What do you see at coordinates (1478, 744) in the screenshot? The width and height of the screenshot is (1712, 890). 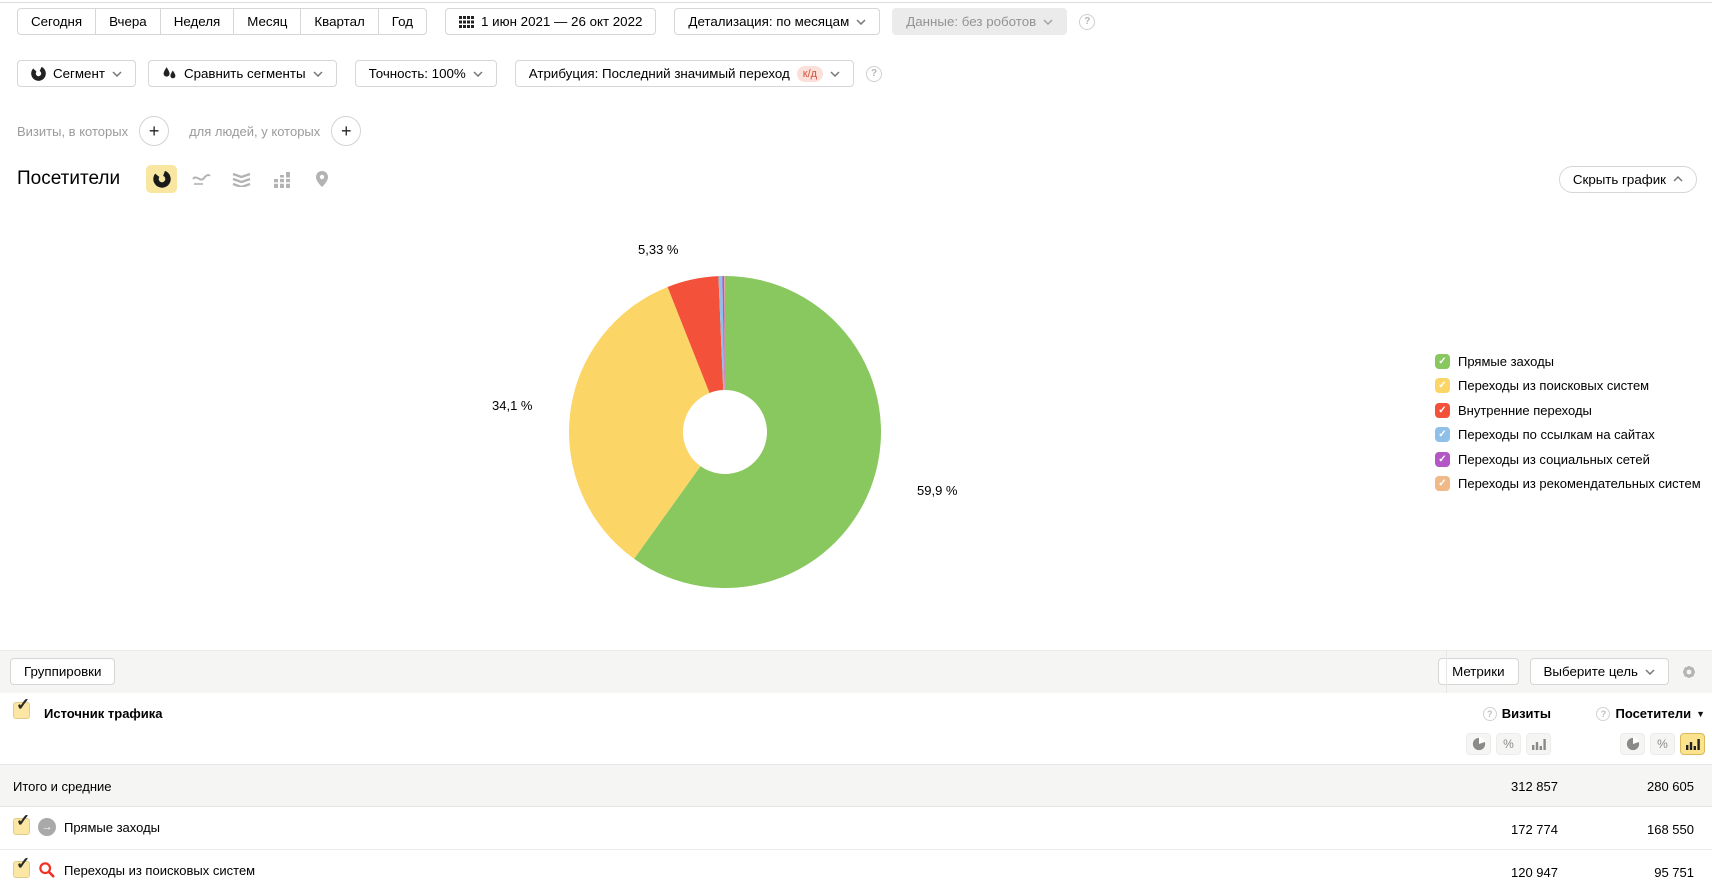 I see `visits-pie-toggle-icon` at bounding box center [1478, 744].